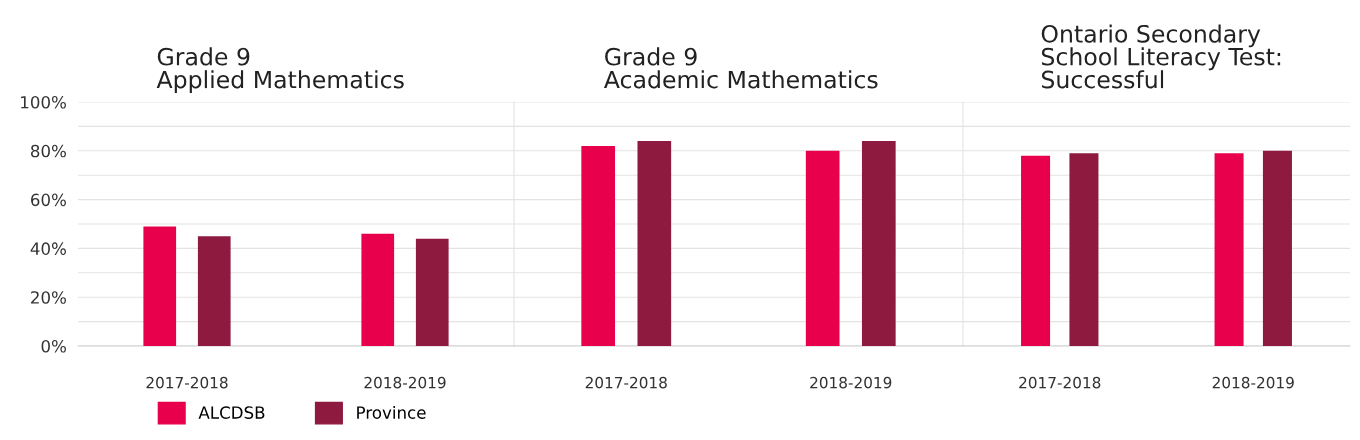 This screenshot has height=440, width=1360. What do you see at coordinates (48, 151) in the screenshot?
I see `y-tick-label: 80%` at bounding box center [48, 151].